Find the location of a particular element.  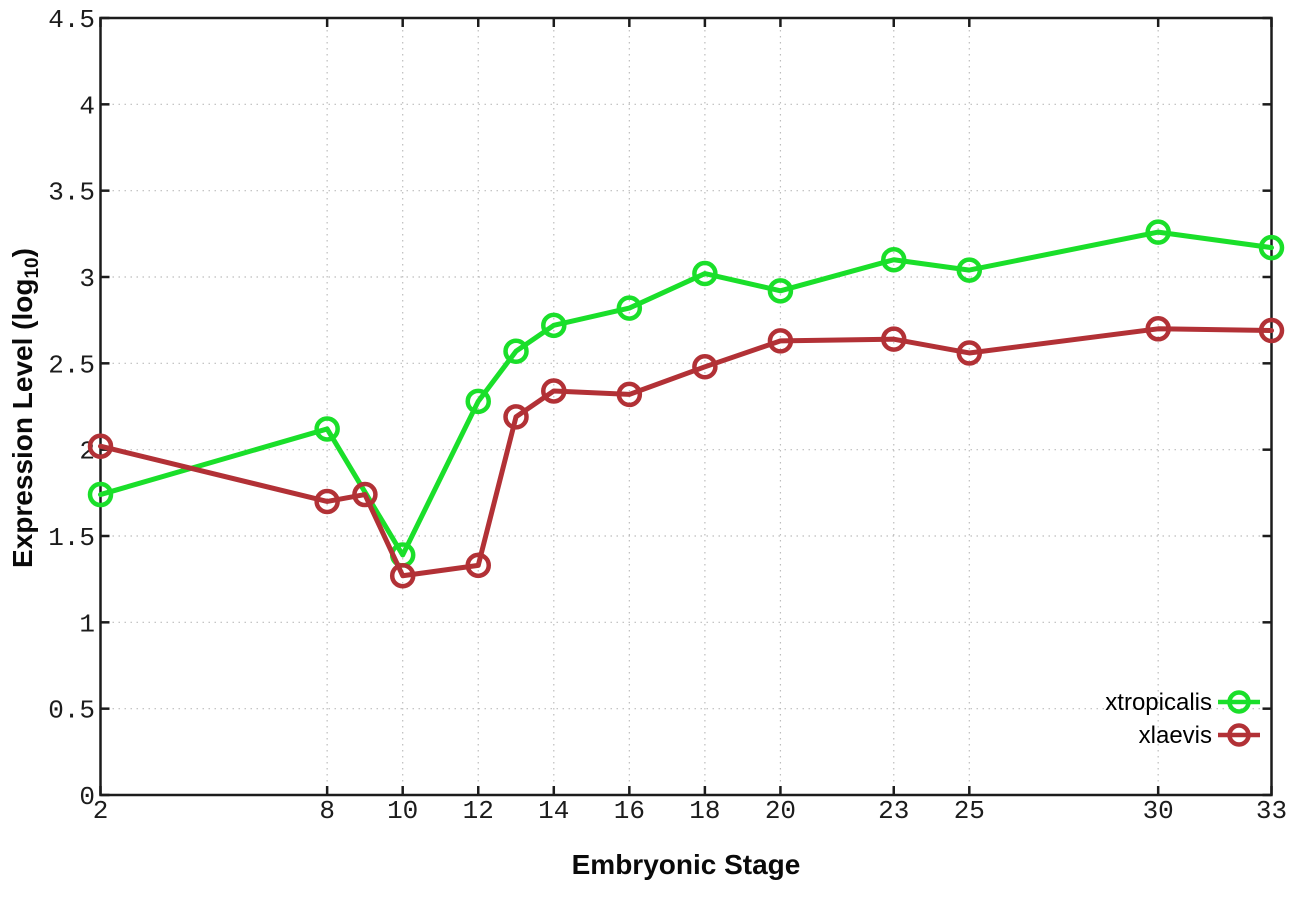

x-tick-label-18: 18 is located at coordinates (704, 811).